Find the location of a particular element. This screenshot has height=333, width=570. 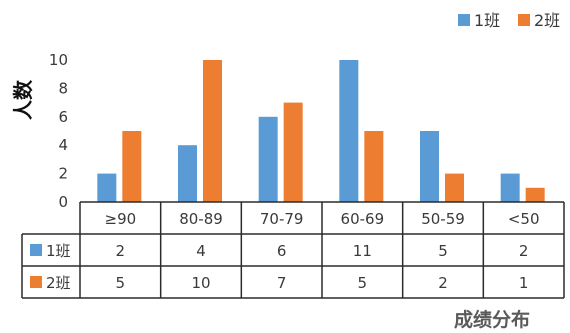

table-cell: 7 is located at coordinates (282, 283).